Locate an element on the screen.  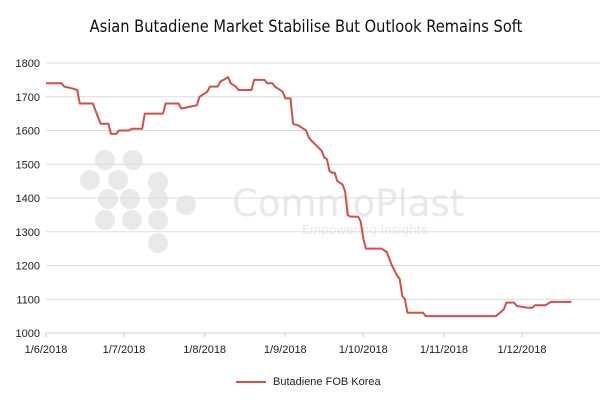
watermark-brand: CommoPlast is located at coordinates (348, 203).